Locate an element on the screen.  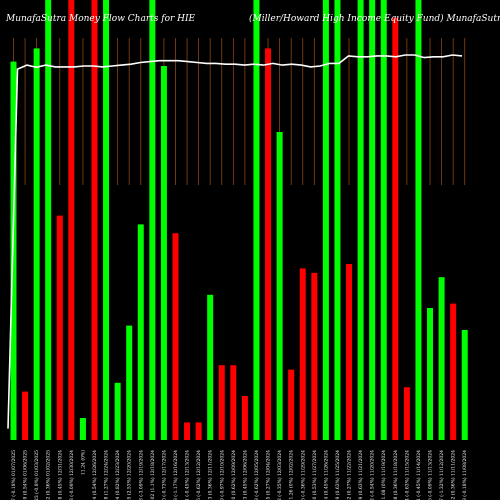
x-tick-label: 10.98 (-1.17%) 12/16/2024 is located at coordinates (175, 475).